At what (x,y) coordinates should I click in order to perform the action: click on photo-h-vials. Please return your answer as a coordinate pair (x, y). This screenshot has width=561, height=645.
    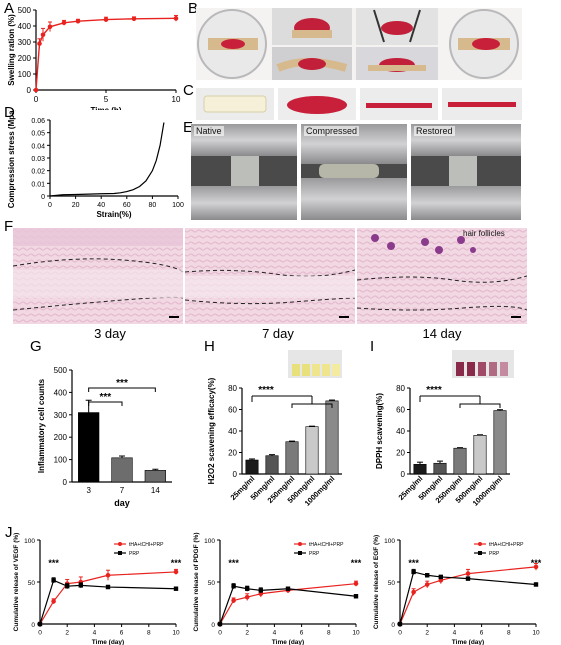
    Looking at the image, I should click on (315, 364).